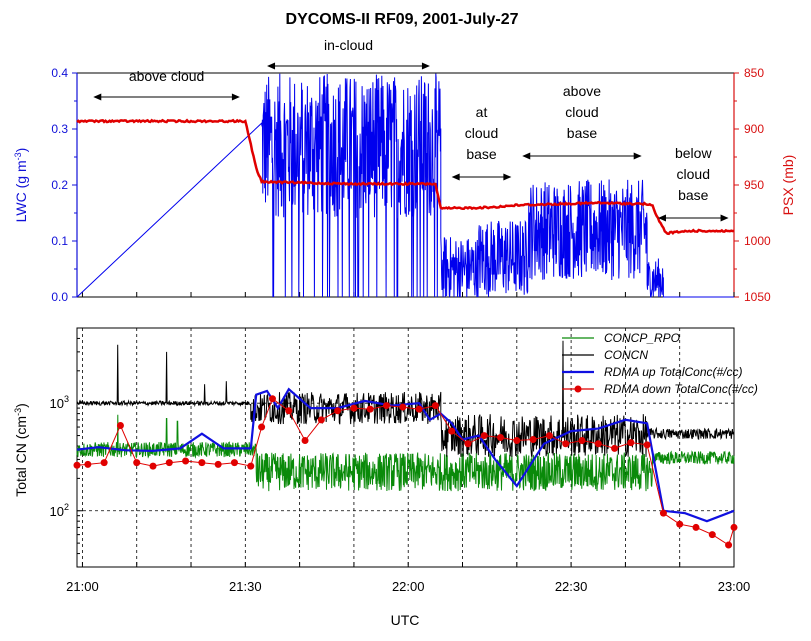 The image size is (811, 641). I want to click on legend-label: RDMA up TotalConc(#/cc), so click(673, 372).